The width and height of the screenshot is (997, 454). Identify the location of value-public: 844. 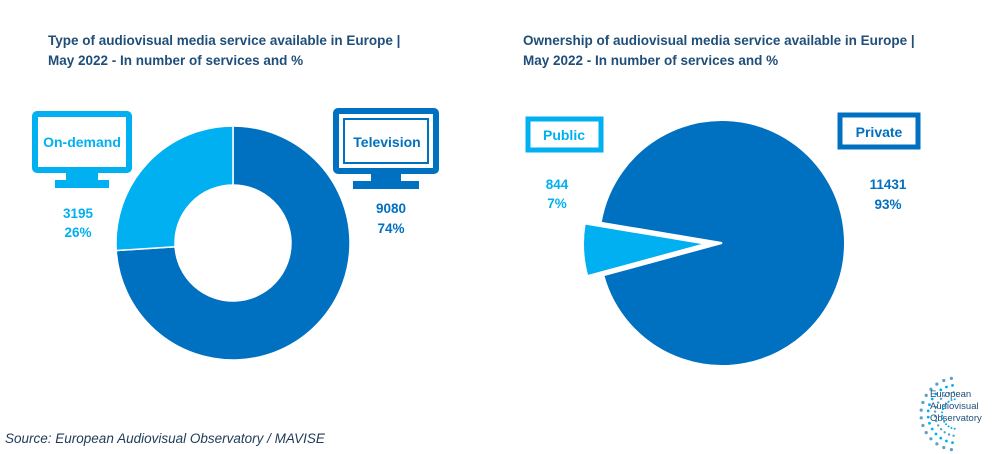
(557, 184).